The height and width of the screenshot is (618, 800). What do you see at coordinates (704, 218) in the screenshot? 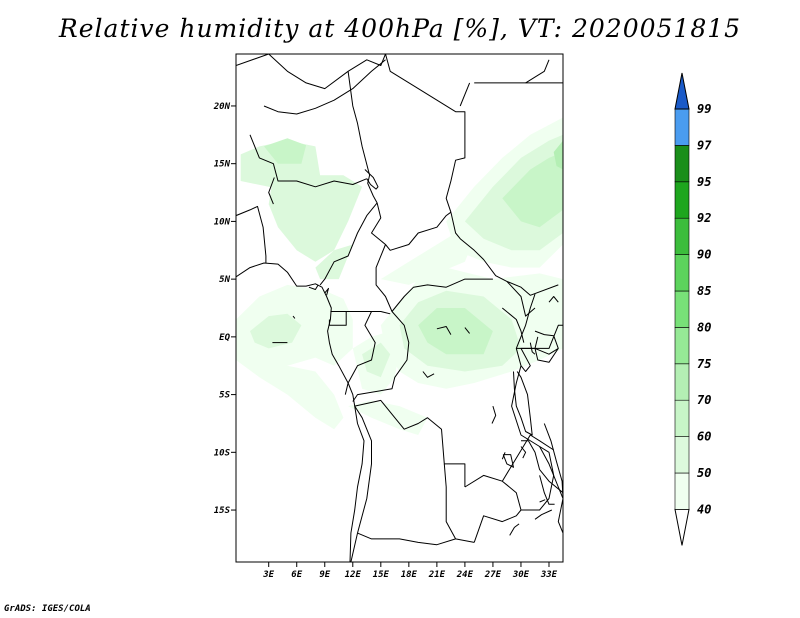
I see `colorbar-label: 92` at bounding box center [704, 218].